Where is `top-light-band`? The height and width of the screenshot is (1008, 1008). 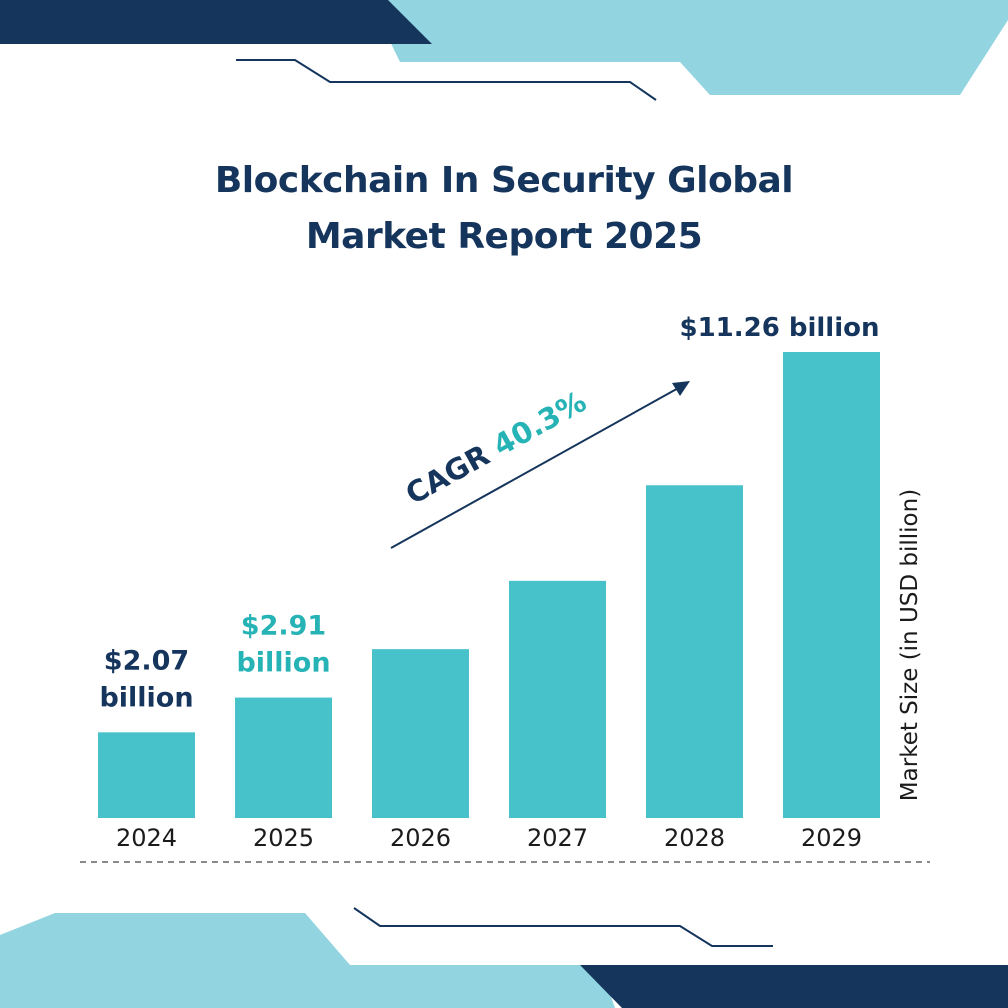 top-light-band is located at coordinates (689, 47).